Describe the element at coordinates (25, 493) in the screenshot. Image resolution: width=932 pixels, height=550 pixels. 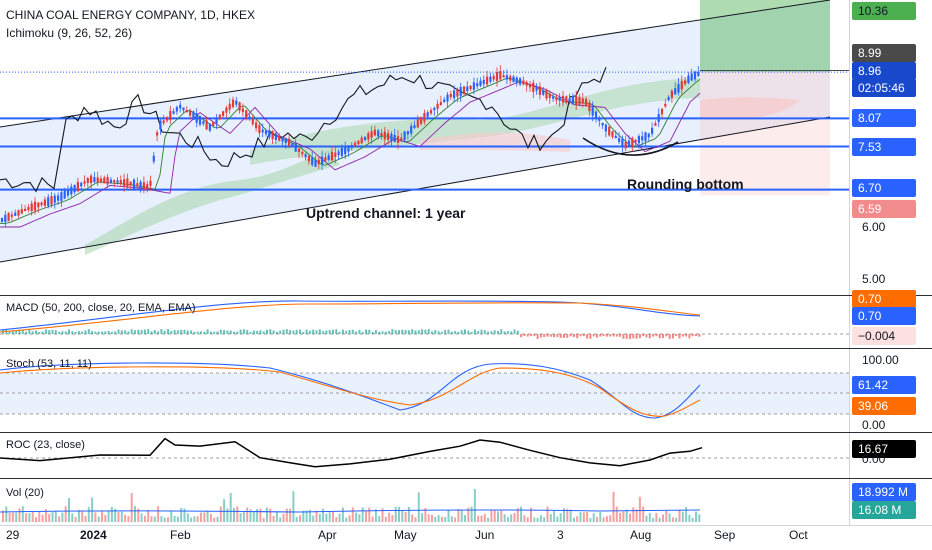
I see `vol-legend: Vol (20)` at that location.